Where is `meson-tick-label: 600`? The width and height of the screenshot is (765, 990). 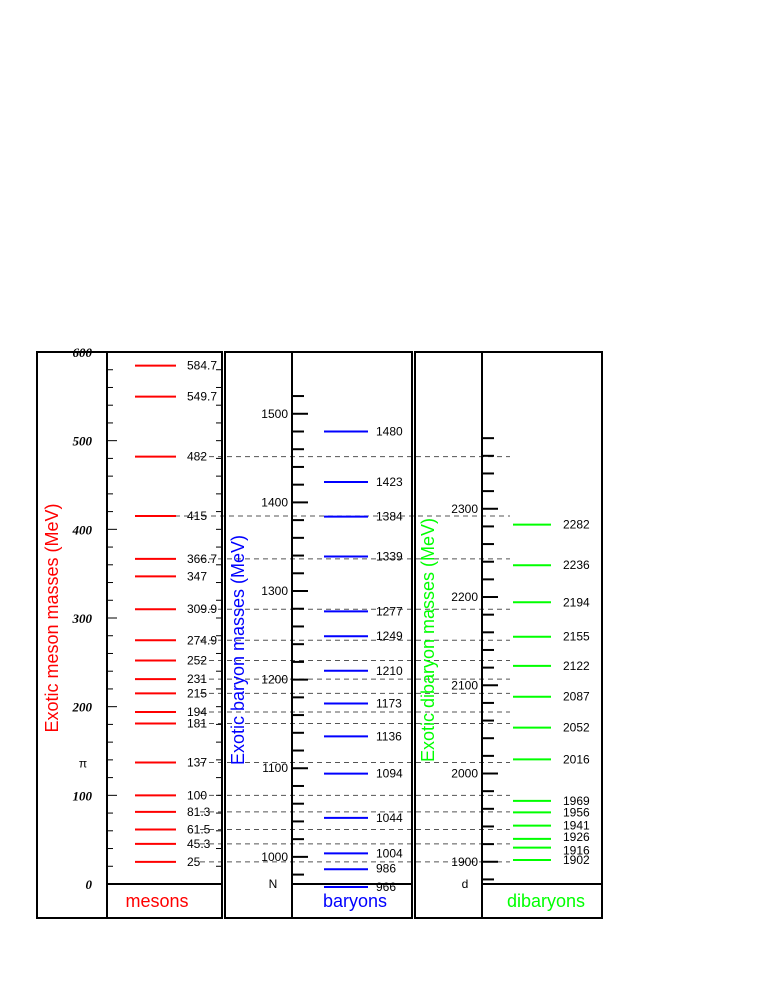 meson-tick-label: 600 is located at coordinates (83, 352).